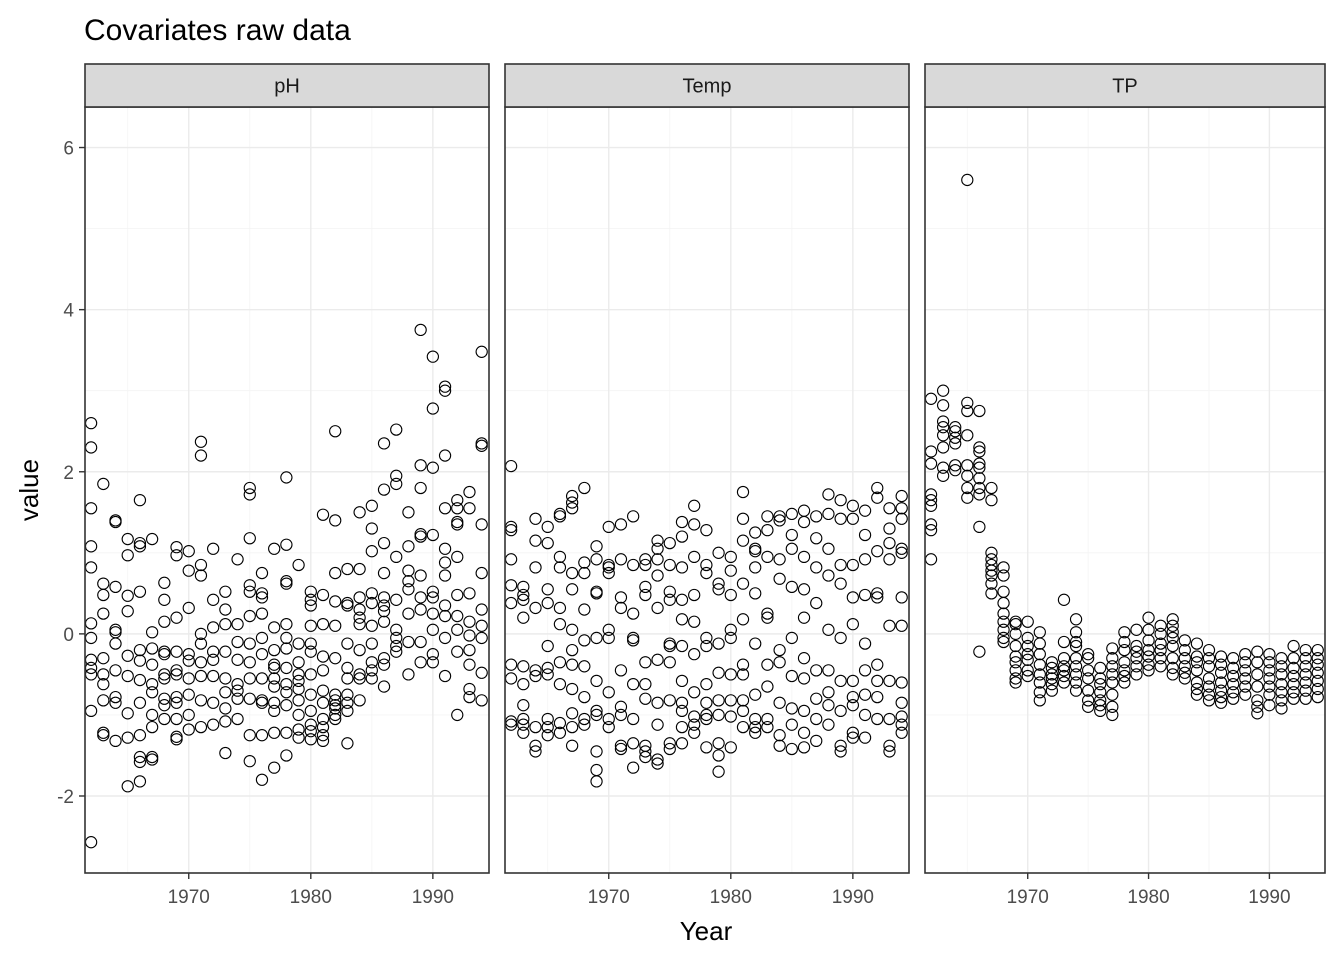 The width and height of the screenshot is (1344, 960). I want to click on y-tick-label: 4, so click(68, 311).